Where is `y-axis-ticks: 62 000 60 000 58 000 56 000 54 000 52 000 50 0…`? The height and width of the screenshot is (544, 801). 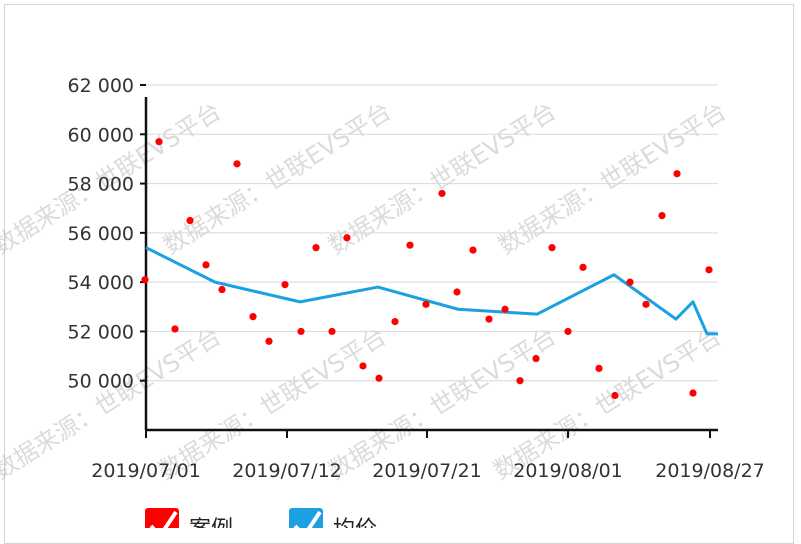 y-axis-ticks: 62 000 60 000 58 000 56 000 54 000 52 000 50 0… is located at coordinates (107, 234).